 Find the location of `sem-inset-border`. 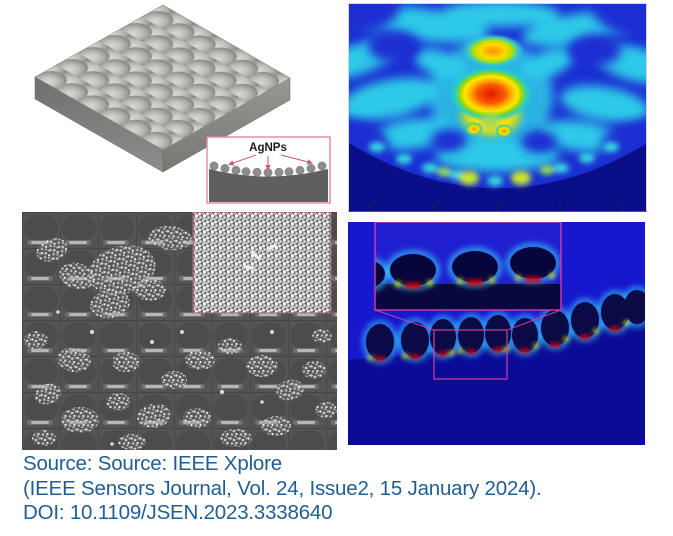

sem-inset-border is located at coordinates (262, 263).